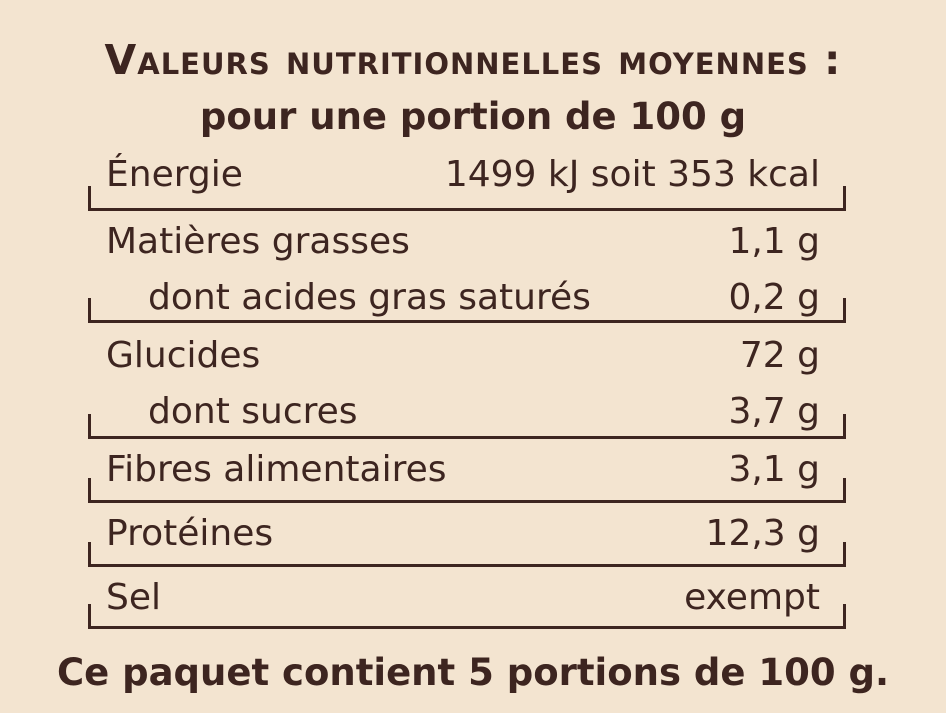  Describe the element at coordinates (774, 411) in the screenshot. I see `sugars-value: 3,7 g` at that location.